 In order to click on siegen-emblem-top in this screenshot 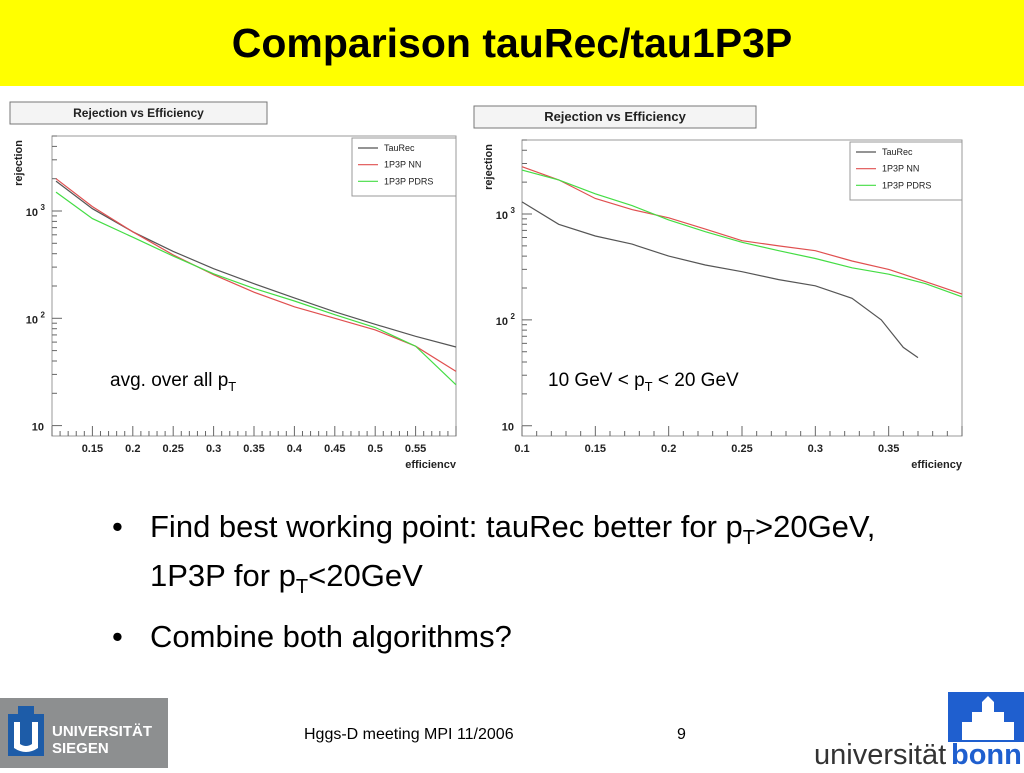, I will do `click(26, 714)`.